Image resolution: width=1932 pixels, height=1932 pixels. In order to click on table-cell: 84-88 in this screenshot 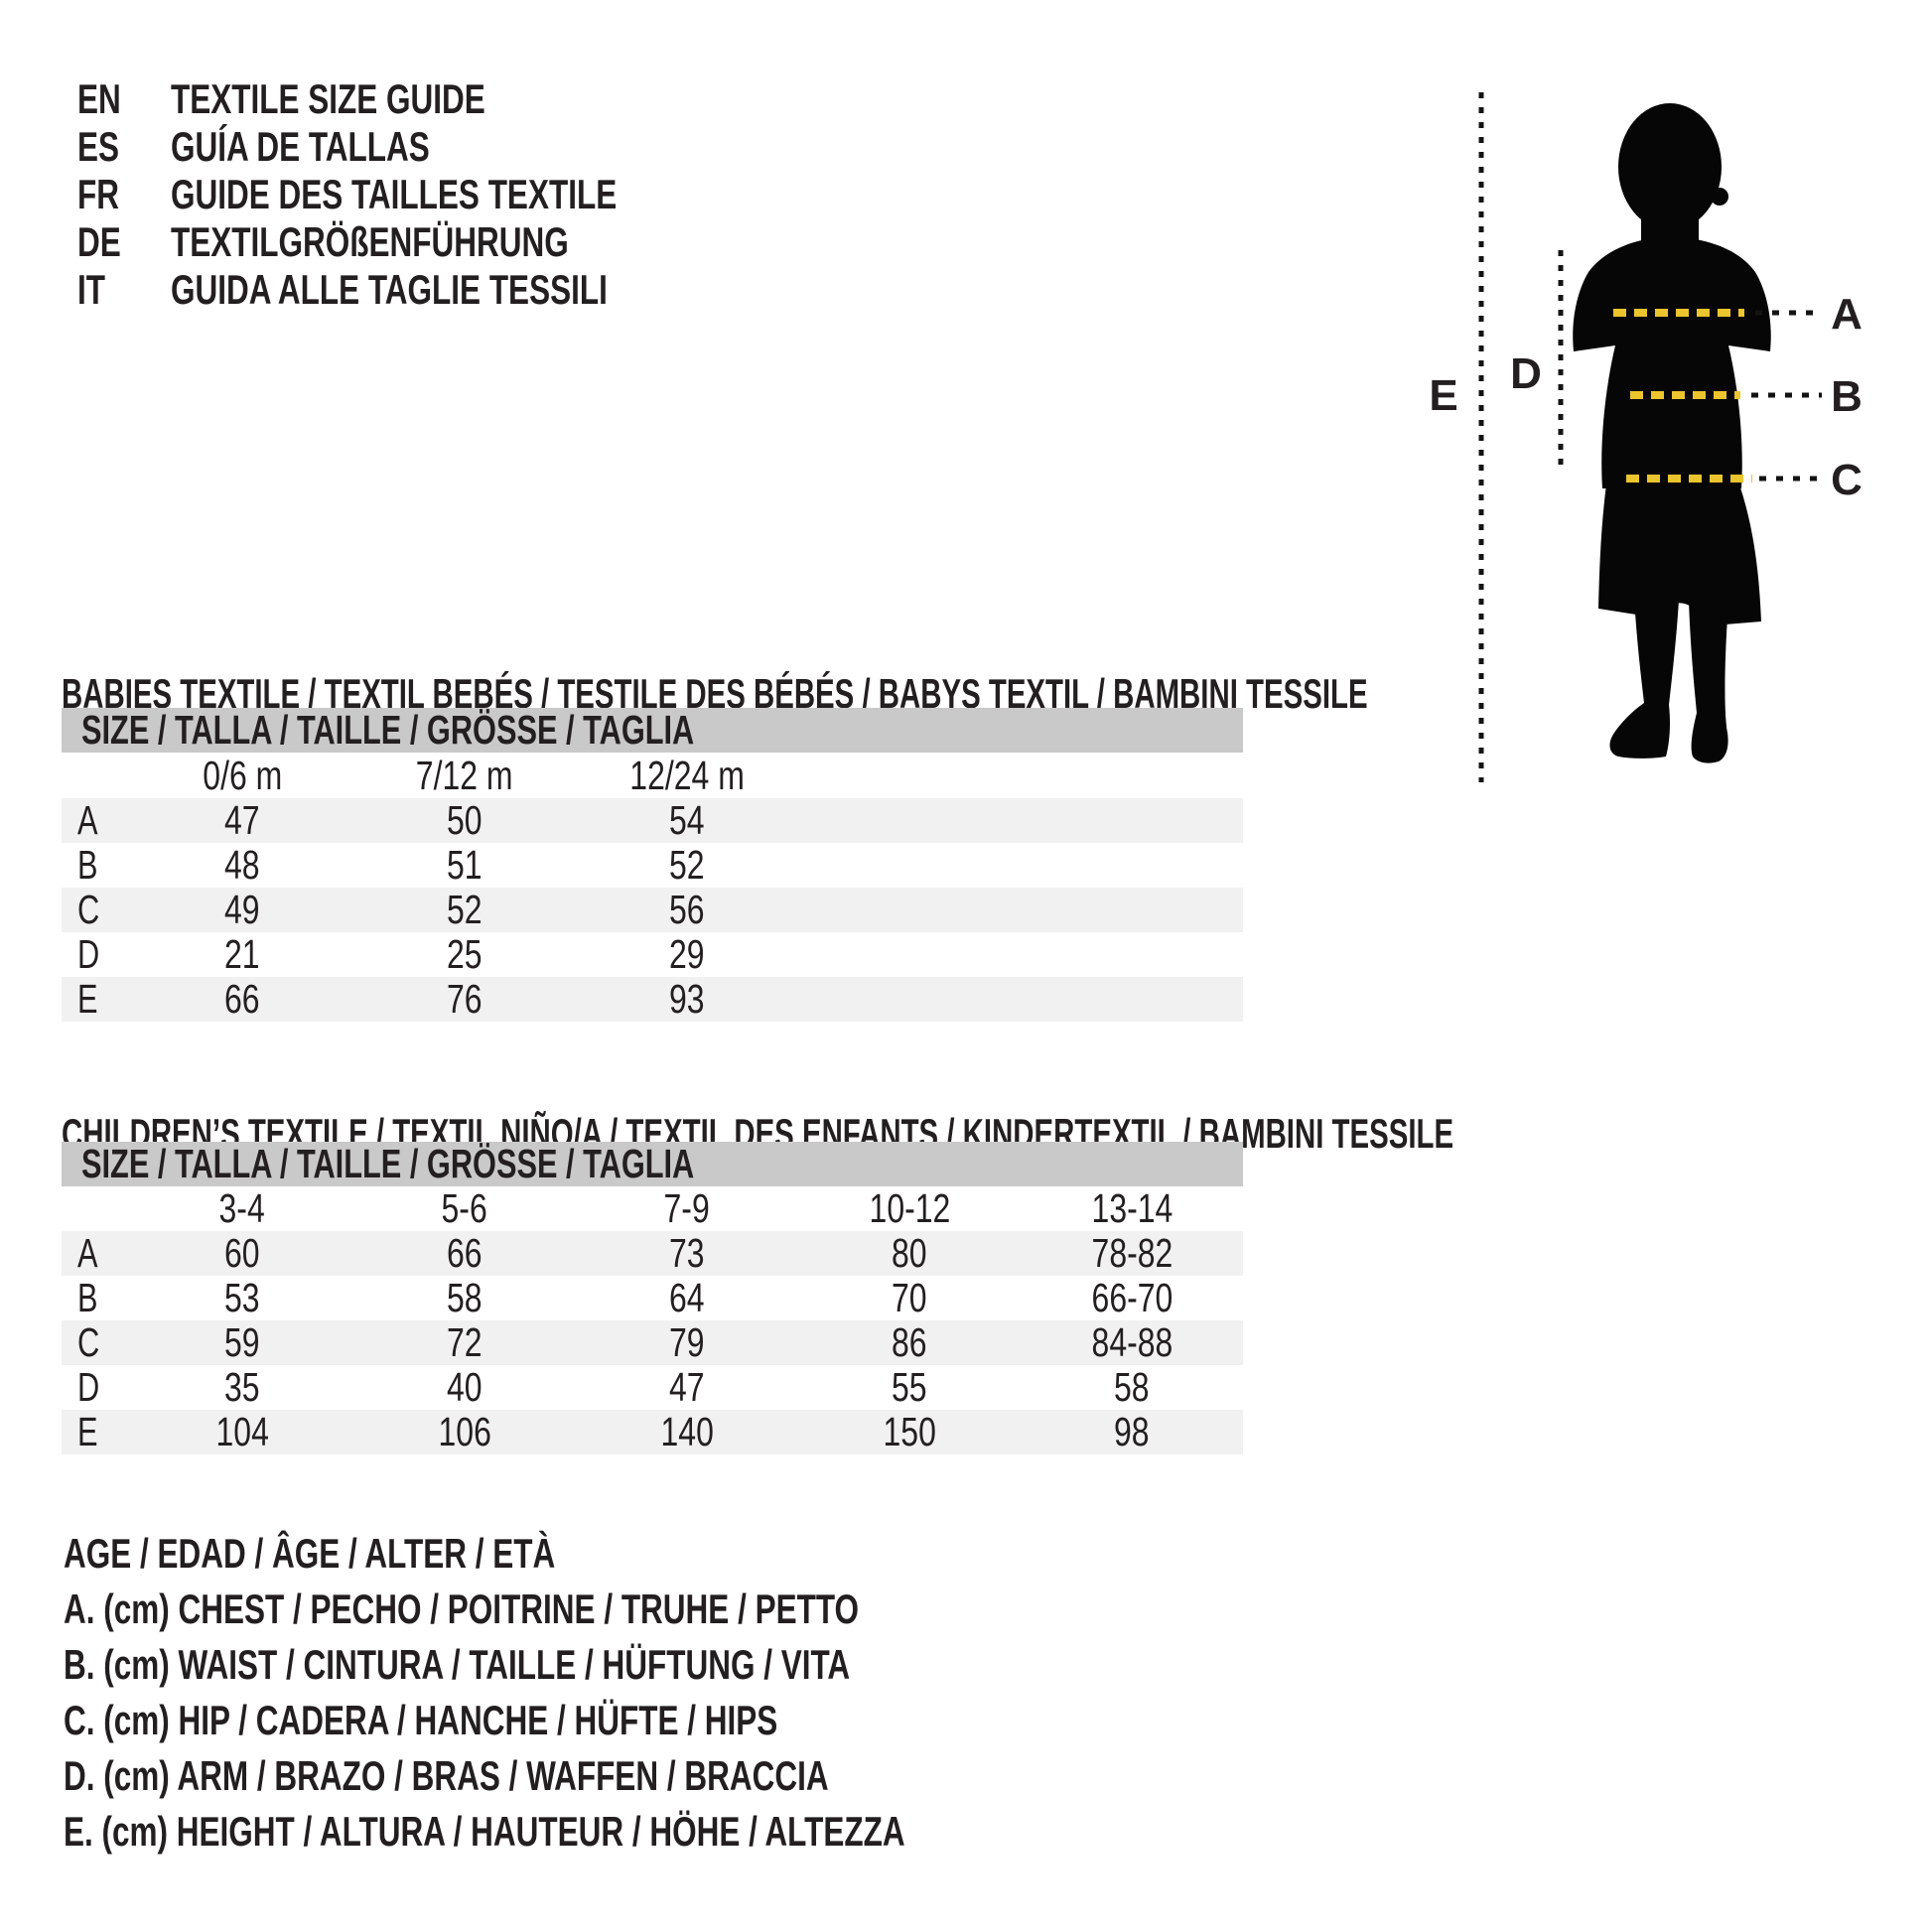, I will do `click(1132, 1342)`.